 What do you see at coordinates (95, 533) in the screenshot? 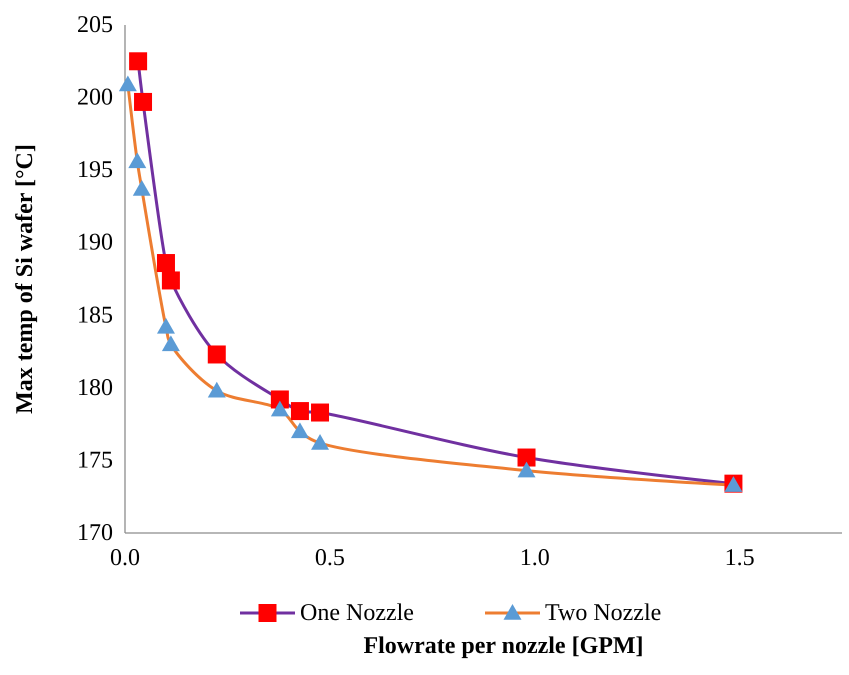
I see `y-tick-label: 170` at bounding box center [95, 533].